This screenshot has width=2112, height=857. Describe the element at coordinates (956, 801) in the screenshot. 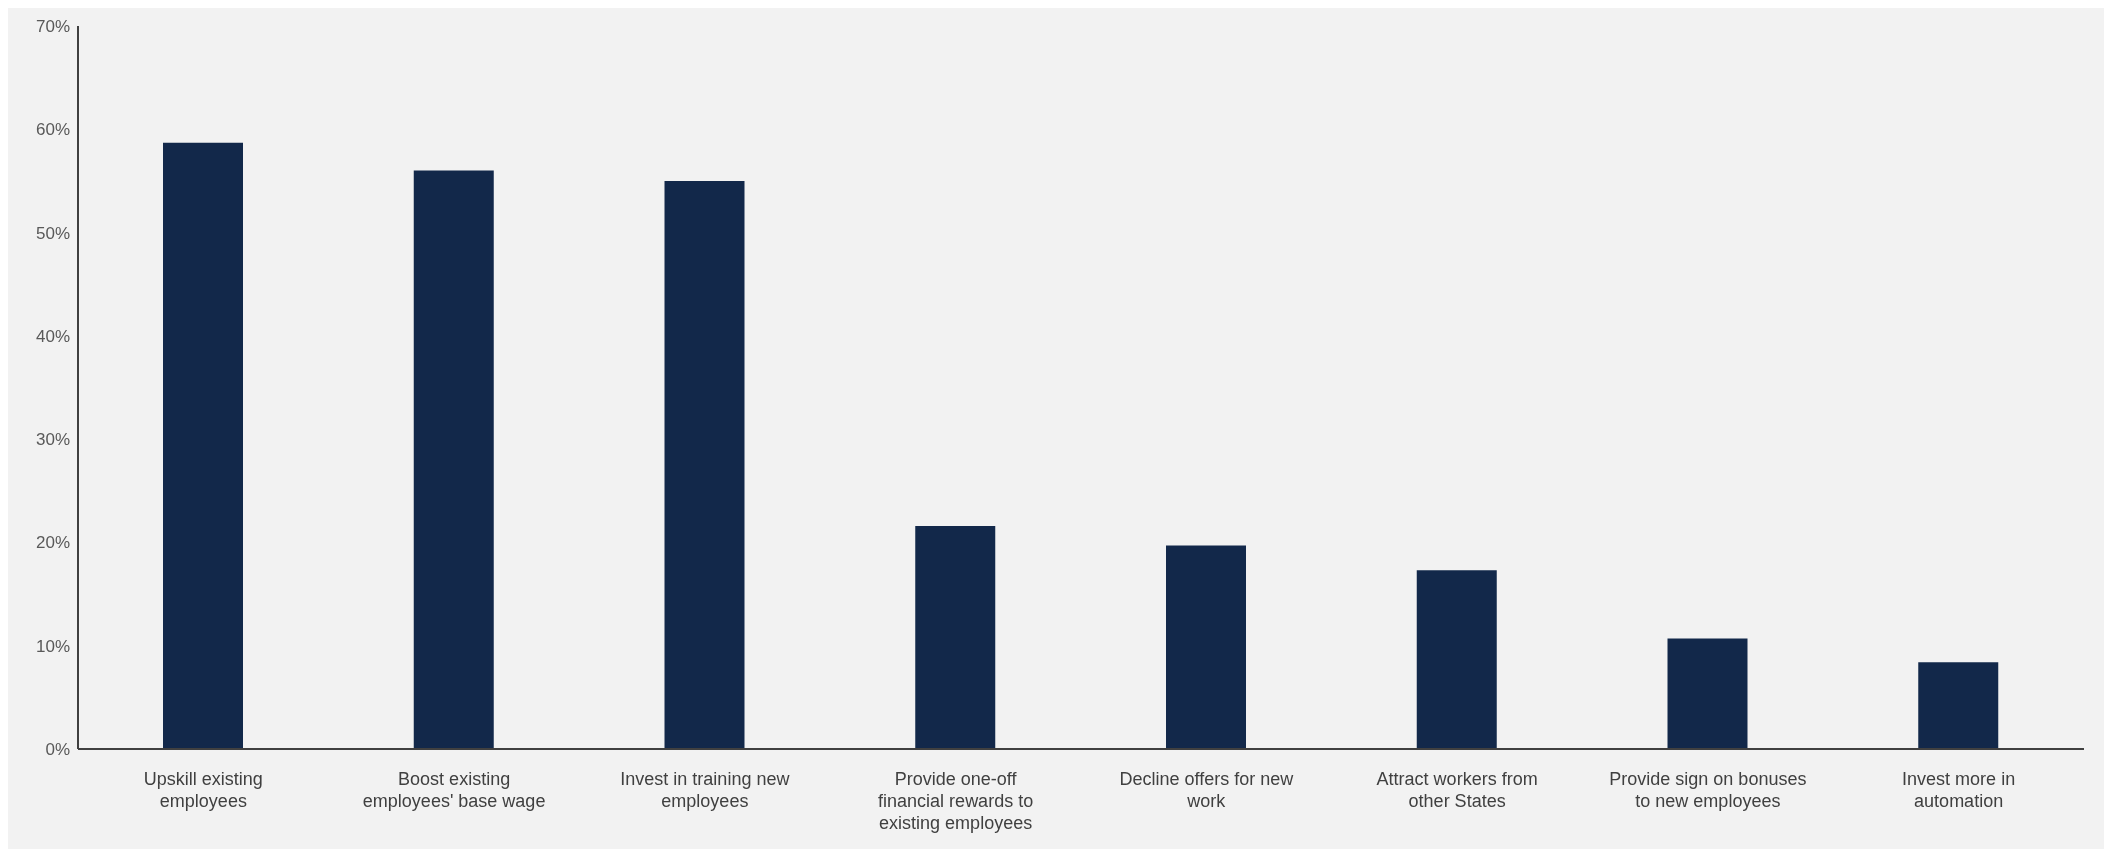

I see `x-tick-label: Provide one-off financial rewards to existing employees` at that location.